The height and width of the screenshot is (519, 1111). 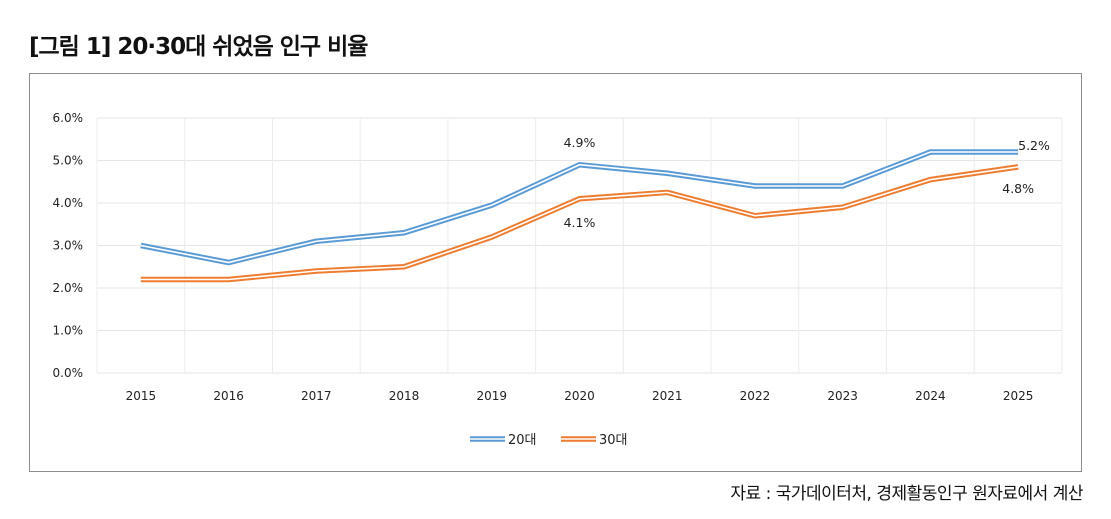 I want to click on y-tick-label: 3.0%, so click(x=68, y=246).